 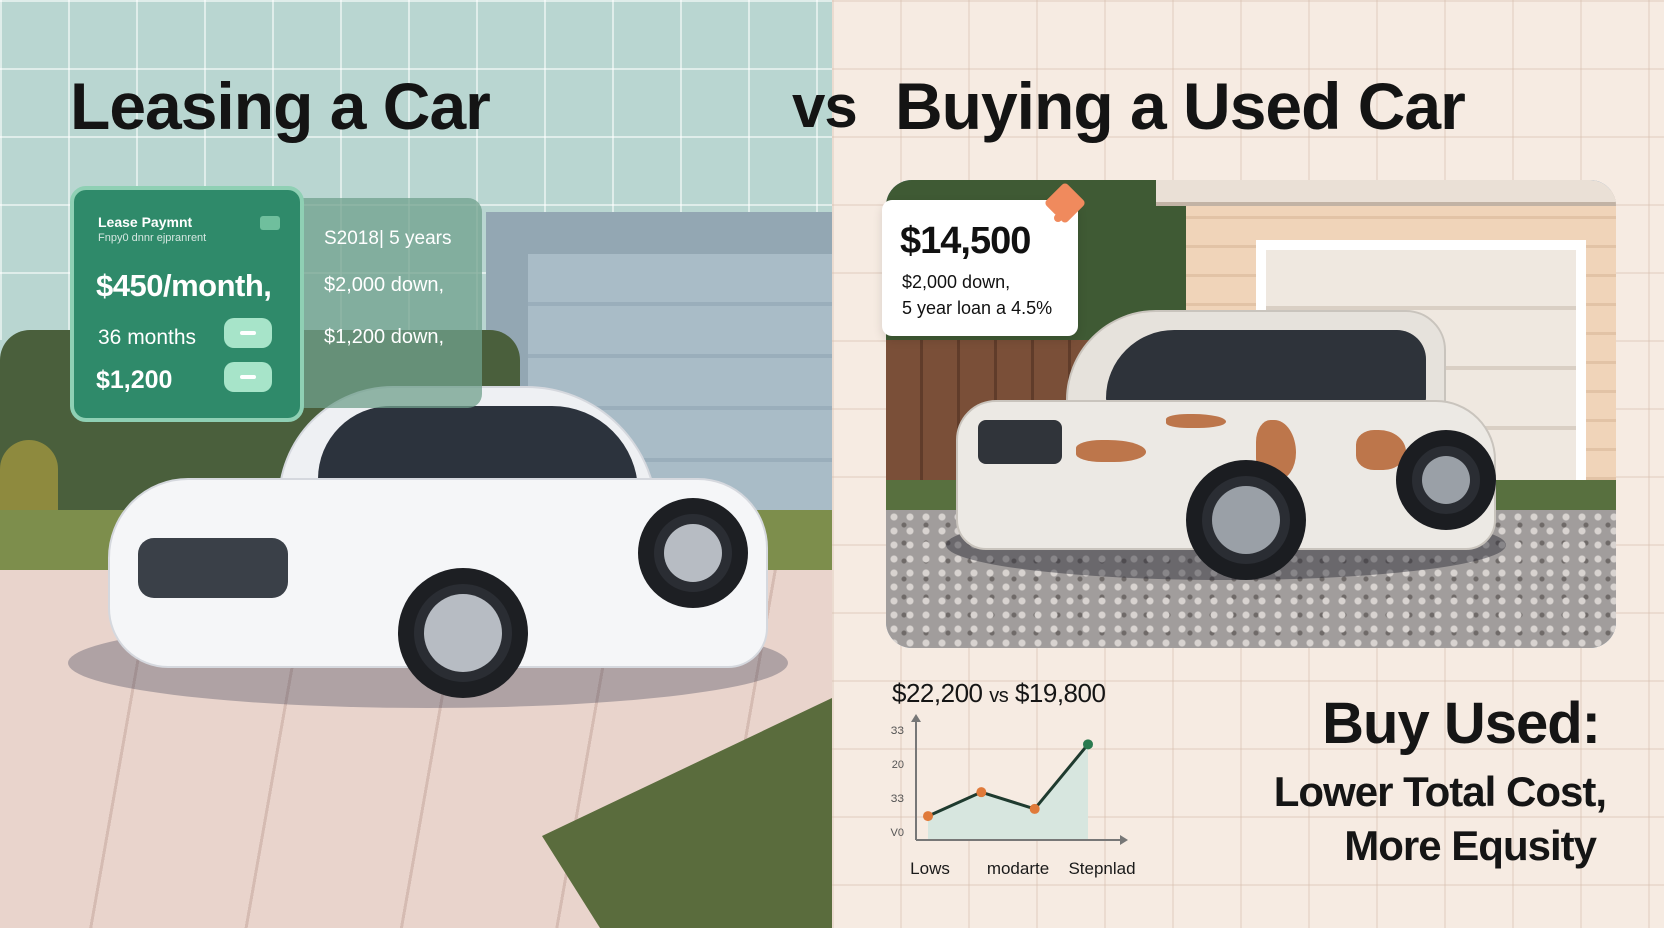 What do you see at coordinates (389, 303) in the screenshot?
I see `lease-details-panel: S2018| 5 years $2,000 down, $1,200 down,` at bounding box center [389, 303].